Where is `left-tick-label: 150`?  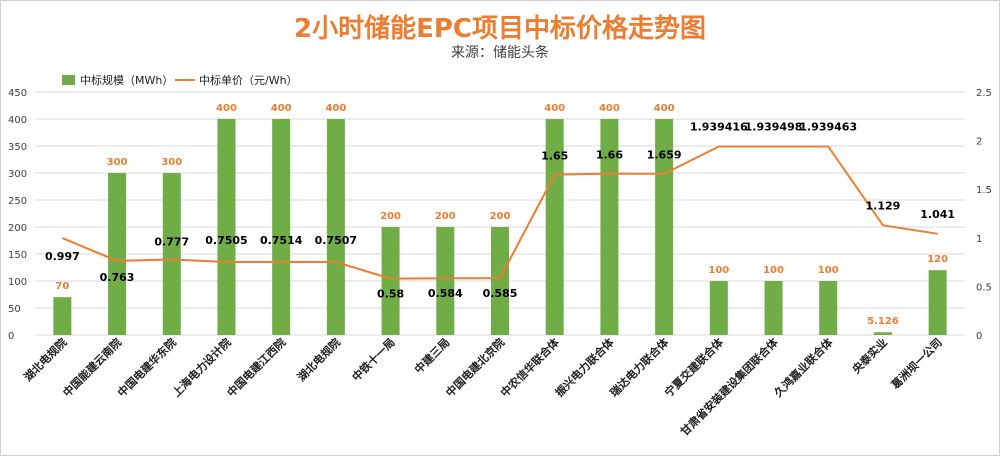 left-tick-label: 150 is located at coordinates (17, 255).